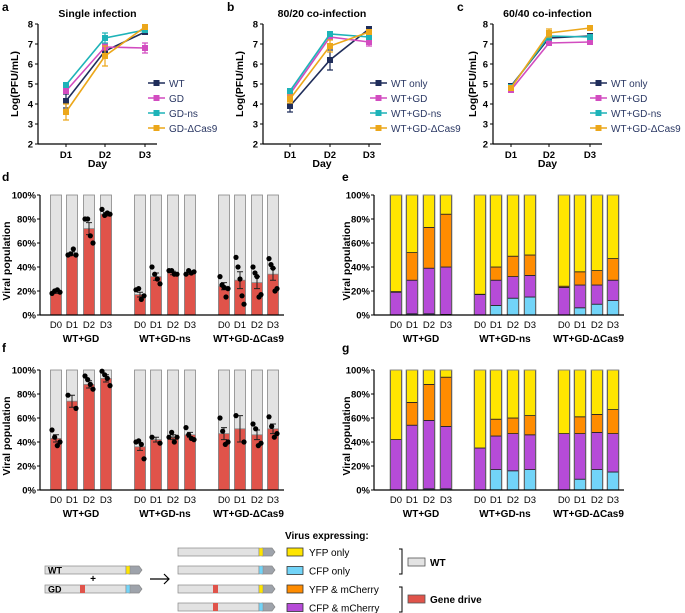  What do you see at coordinates (416, 599) in the screenshot?
I see `gene-drive-swatch` at bounding box center [416, 599].